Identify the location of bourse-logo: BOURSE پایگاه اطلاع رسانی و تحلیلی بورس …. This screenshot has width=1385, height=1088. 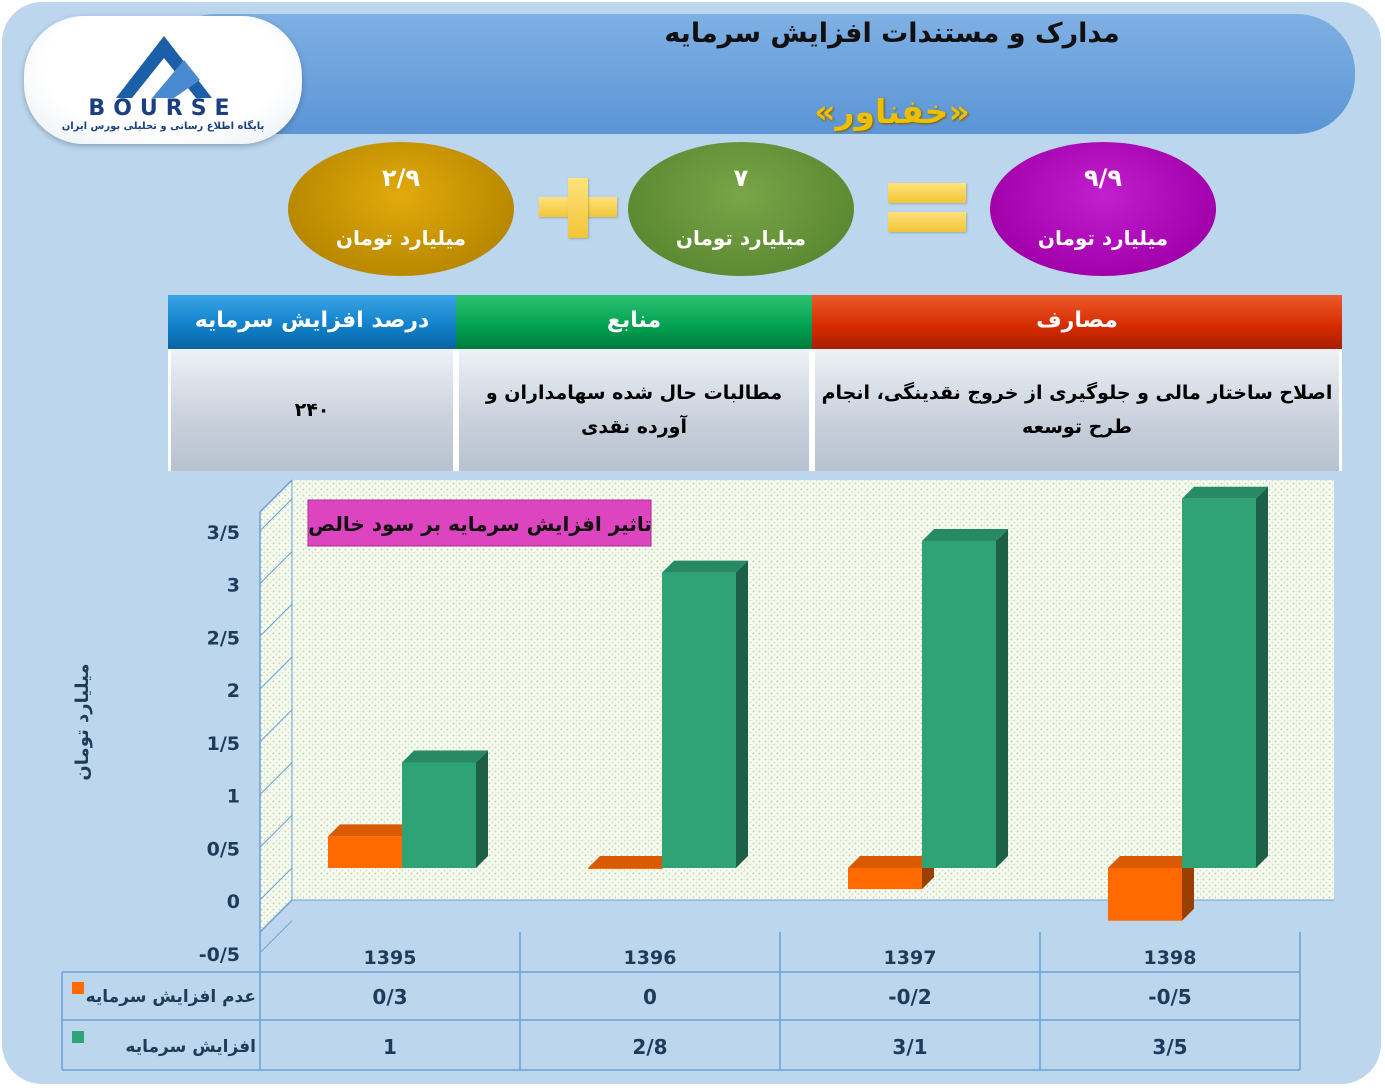
(163, 80).